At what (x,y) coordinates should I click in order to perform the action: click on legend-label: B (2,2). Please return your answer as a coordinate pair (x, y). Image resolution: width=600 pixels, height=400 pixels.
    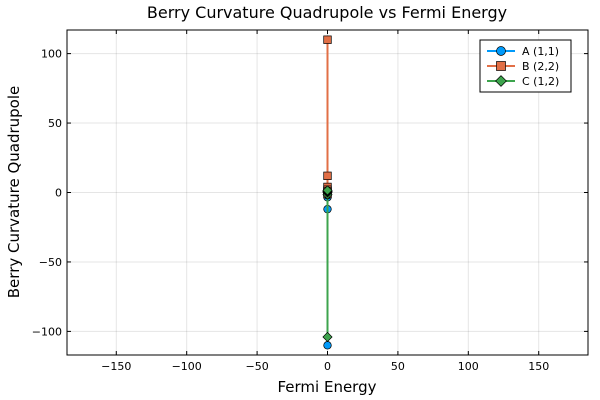
    Looking at the image, I should click on (540, 66).